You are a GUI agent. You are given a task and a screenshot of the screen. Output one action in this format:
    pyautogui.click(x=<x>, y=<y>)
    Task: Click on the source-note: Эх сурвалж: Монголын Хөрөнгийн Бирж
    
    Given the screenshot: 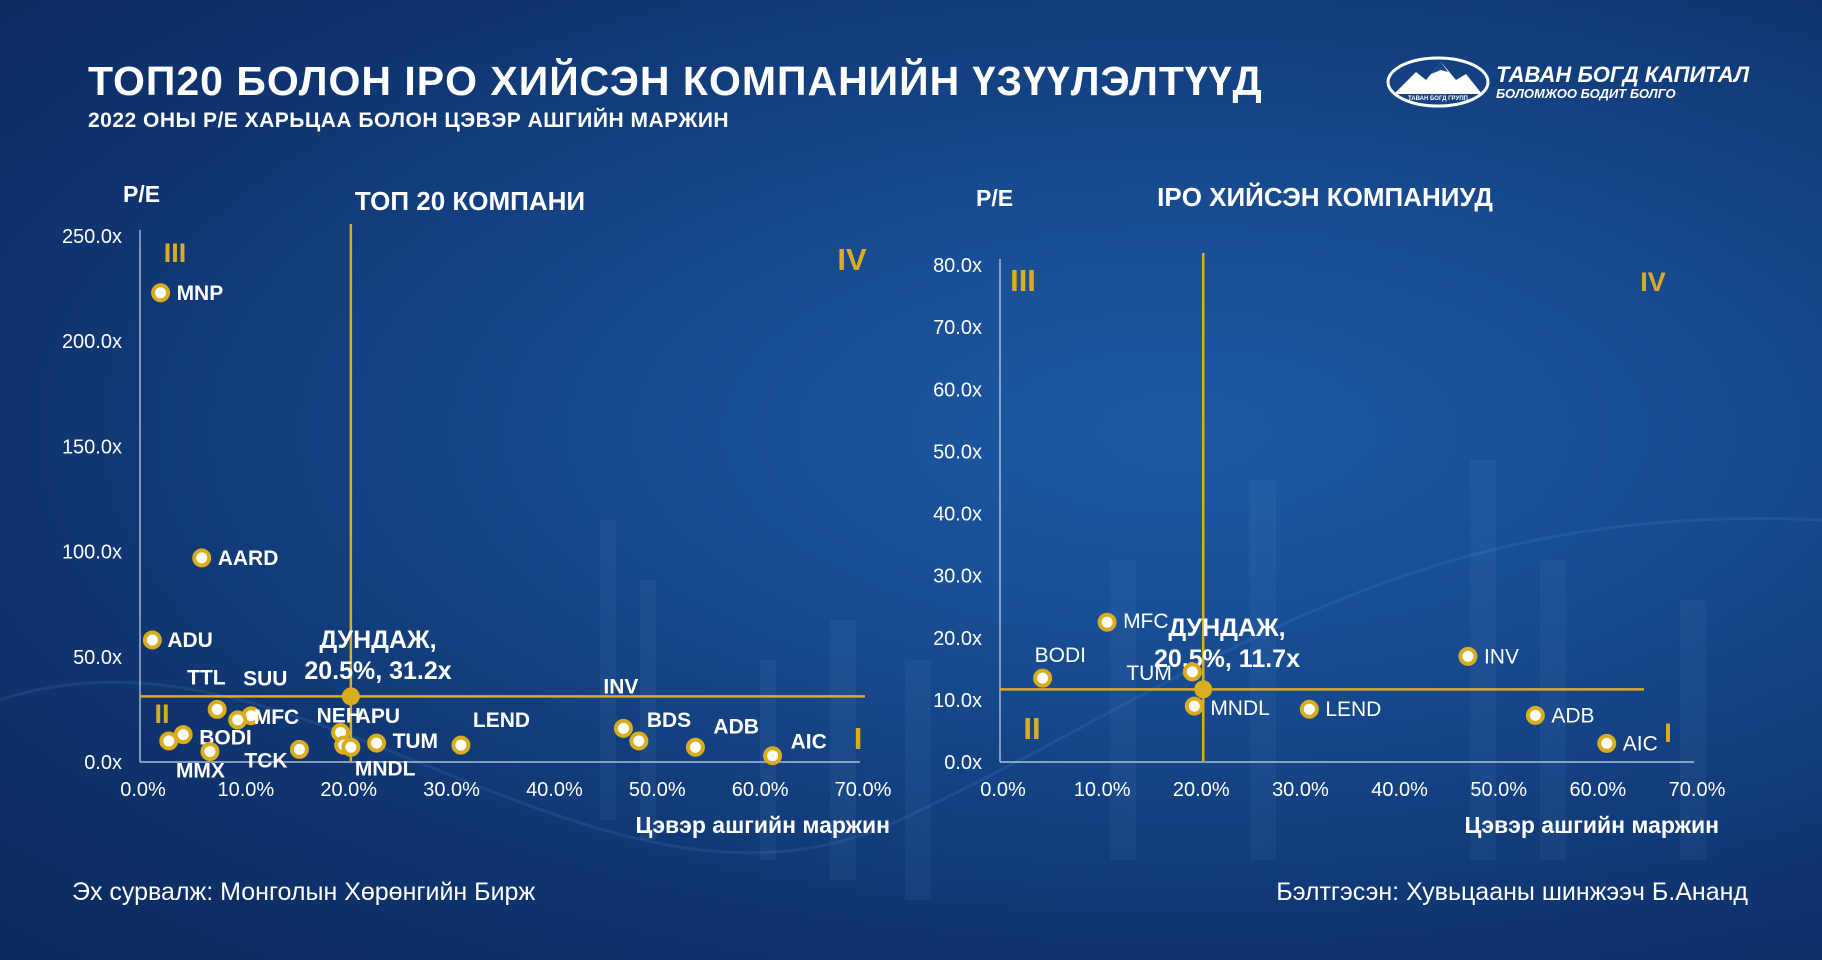 What is the action you would take?
    pyautogui.click(x=304, y=892)
    